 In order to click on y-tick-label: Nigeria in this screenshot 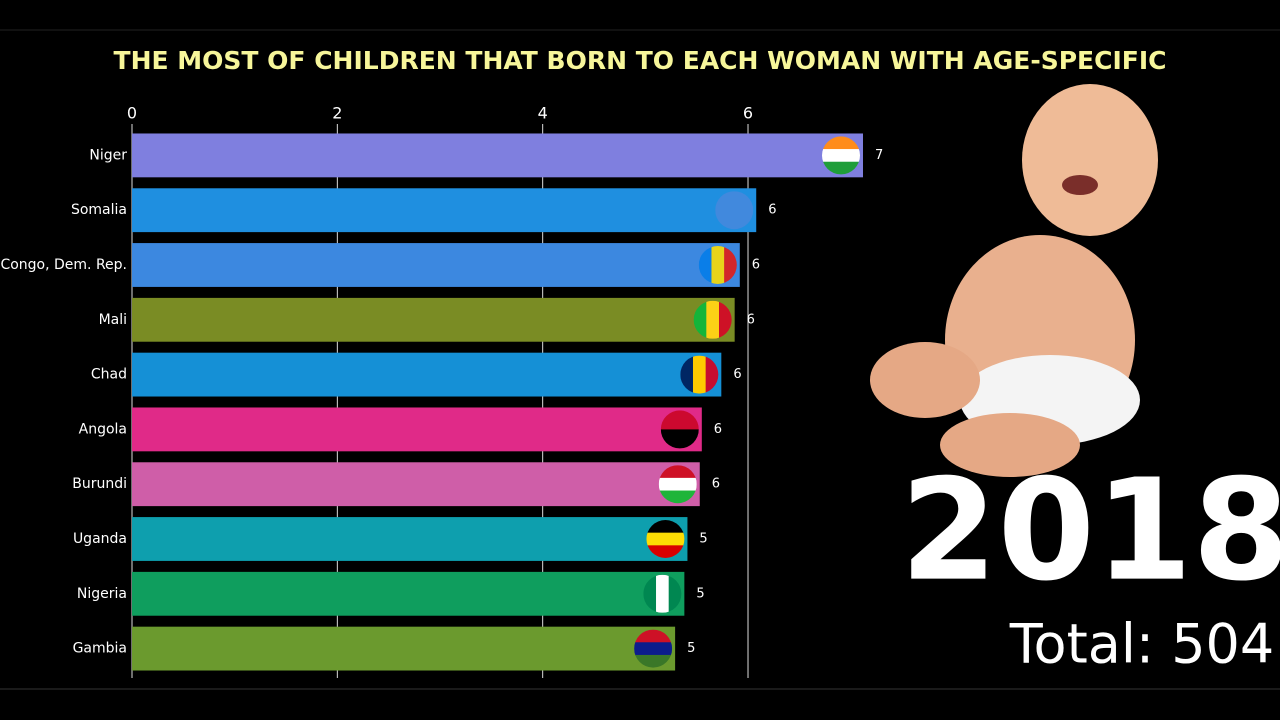, I will do `click(102, 594)`.